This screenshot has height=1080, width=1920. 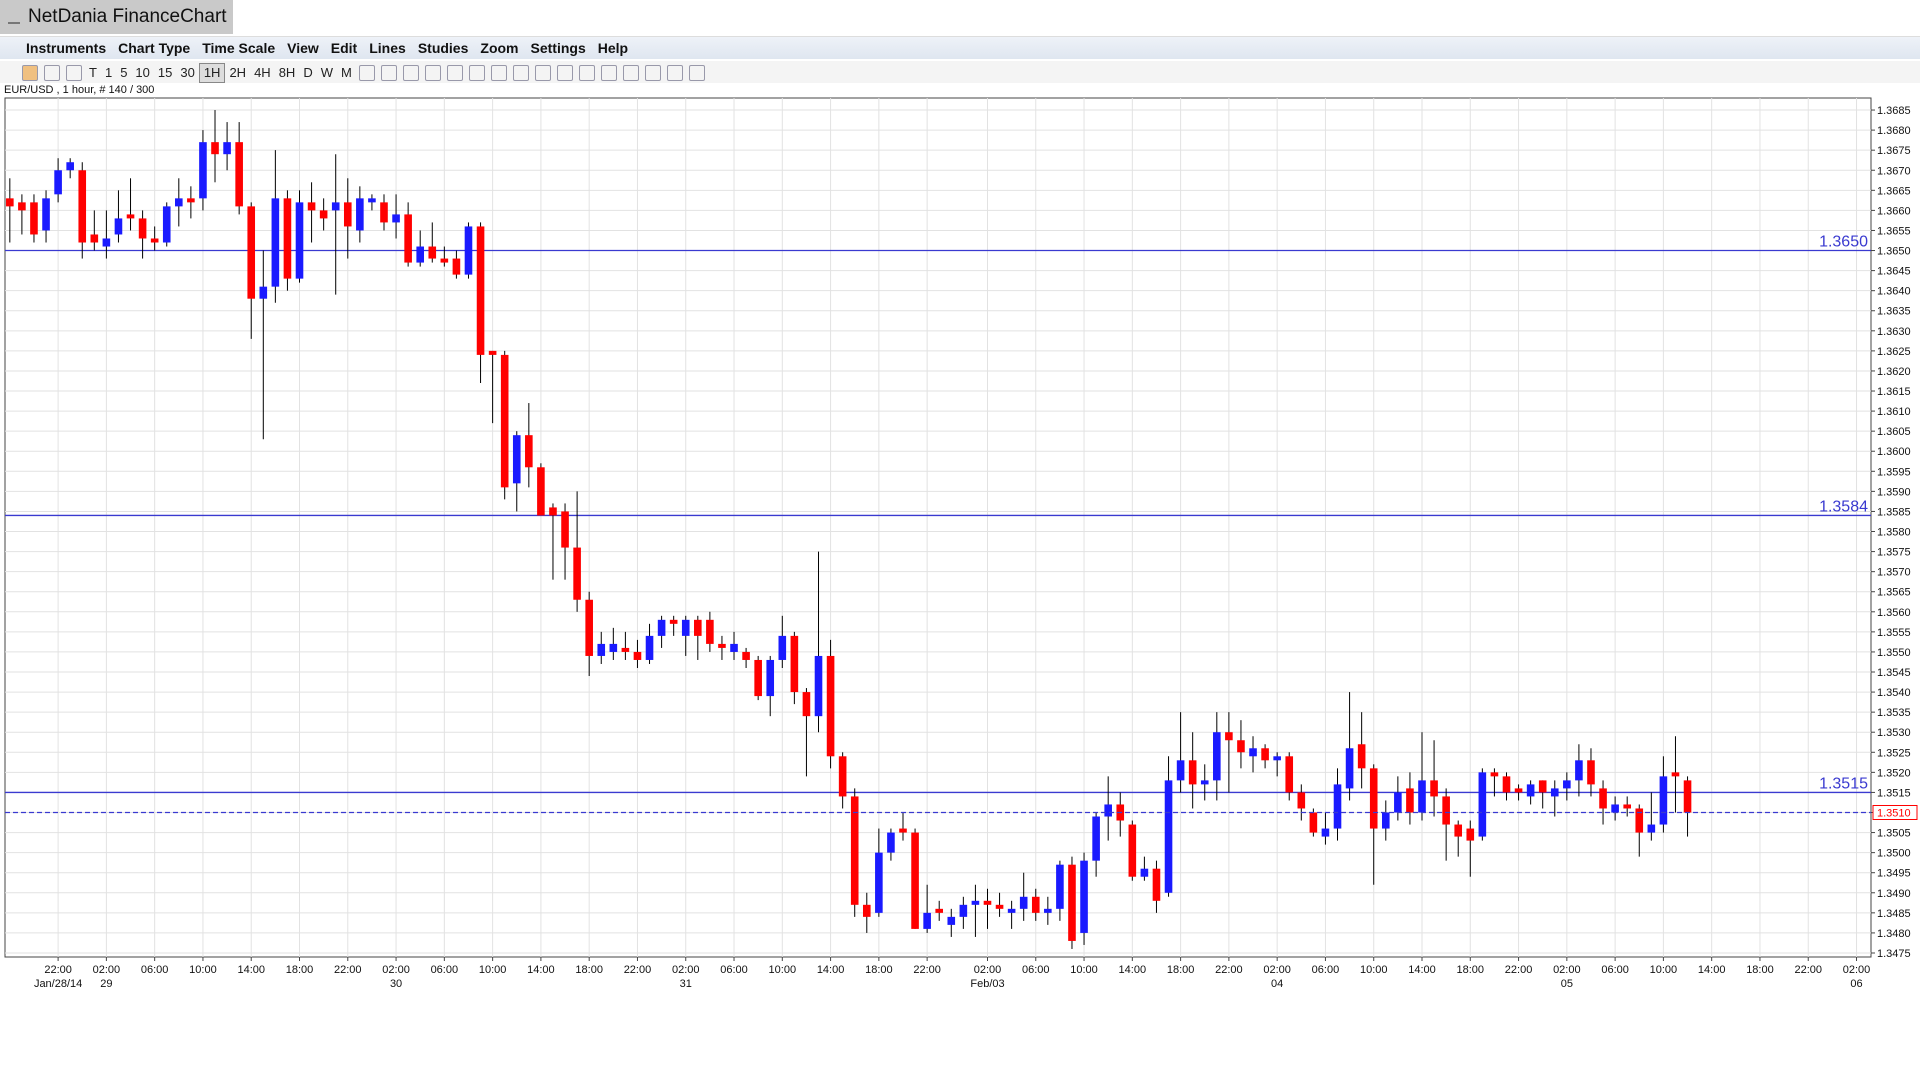 What do you see at coordinates (499, 48) in the screenshot?
I see `menu-item: Zoom` at bounding box center [499, 48].